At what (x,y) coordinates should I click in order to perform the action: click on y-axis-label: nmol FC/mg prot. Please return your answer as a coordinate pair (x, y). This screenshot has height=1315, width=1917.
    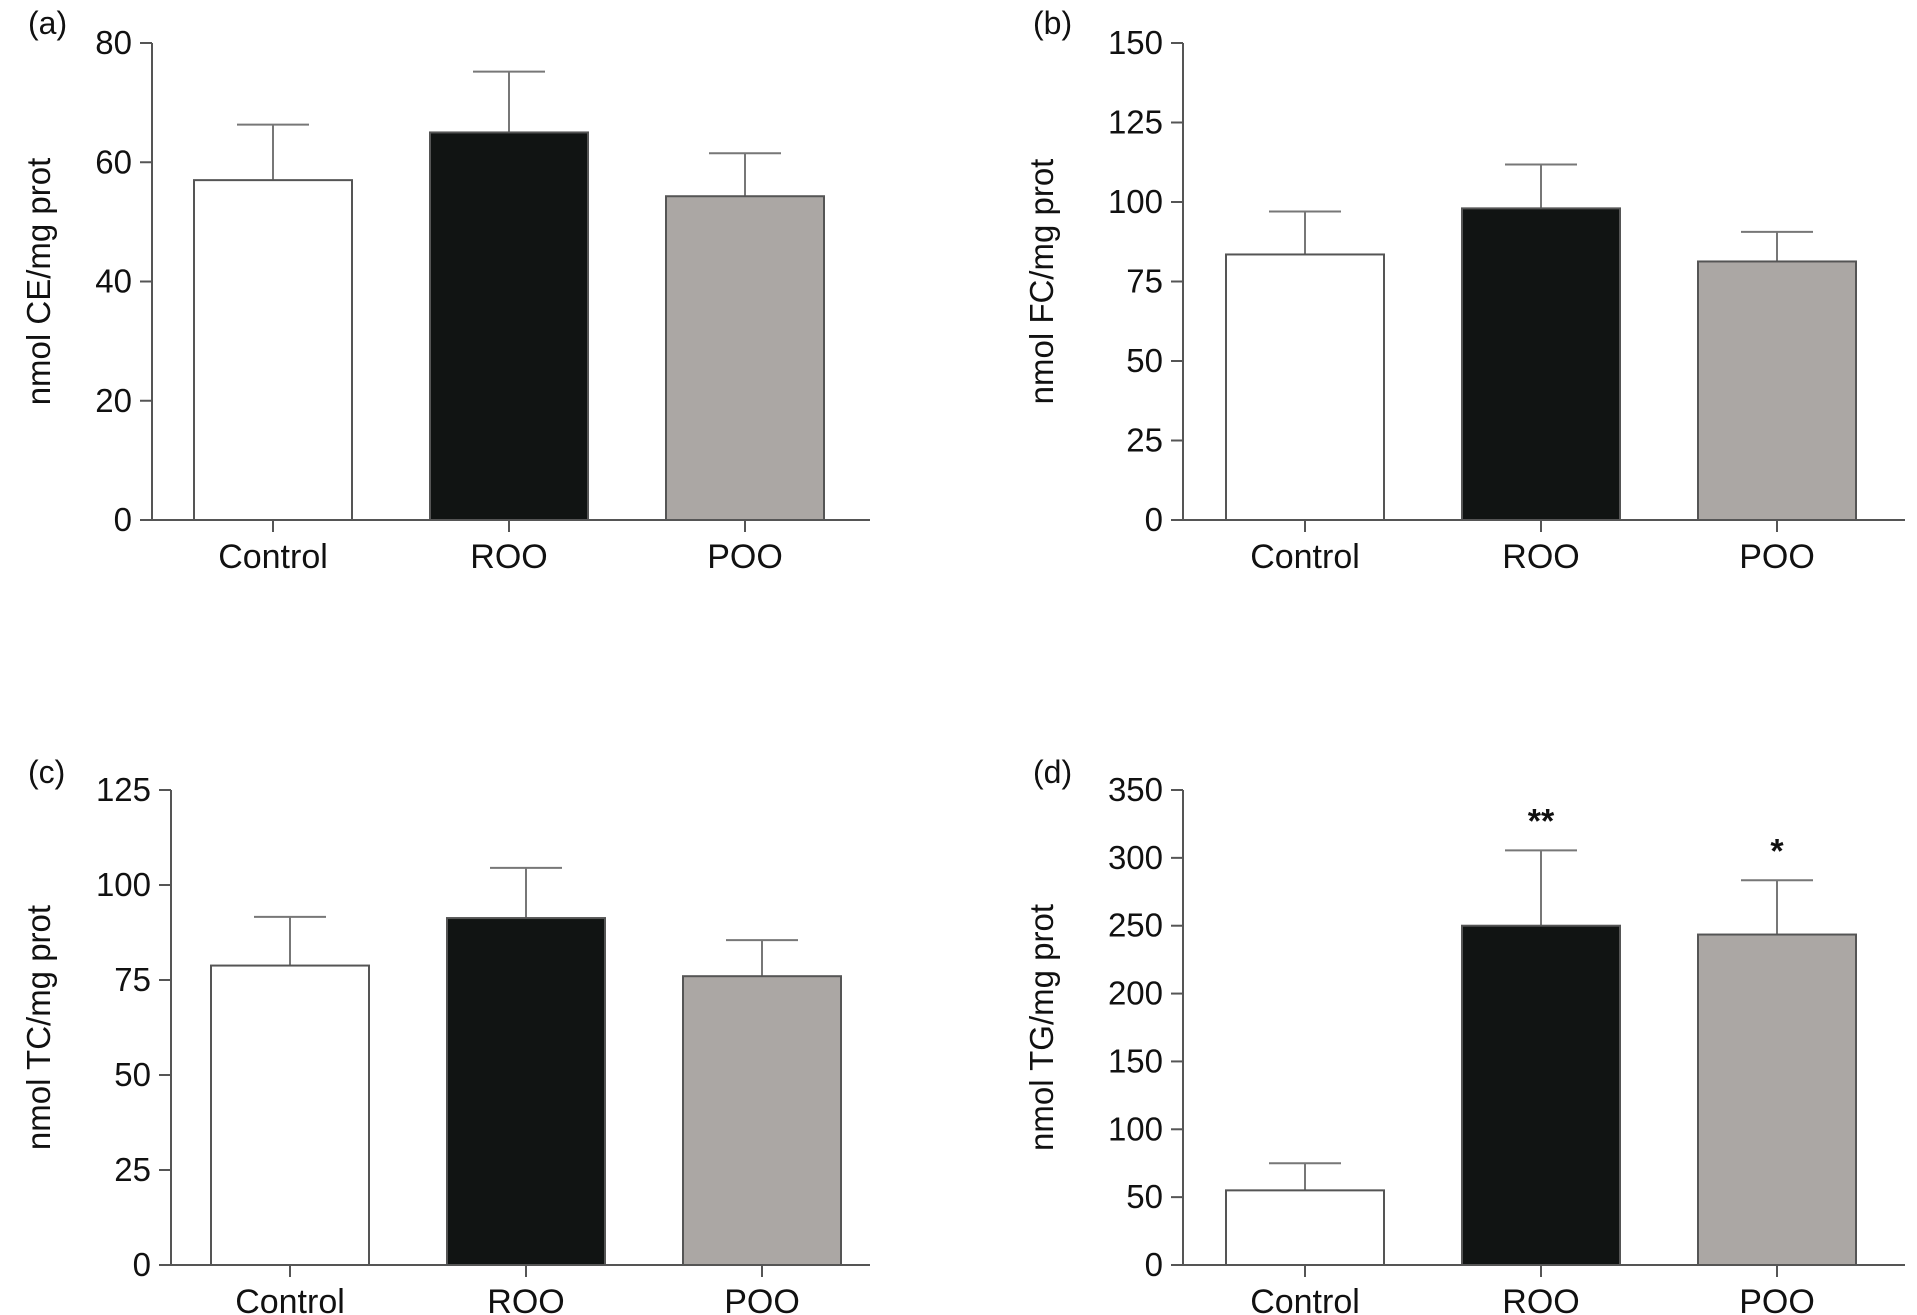
    Looking at the image, I should click on (1041, 282).